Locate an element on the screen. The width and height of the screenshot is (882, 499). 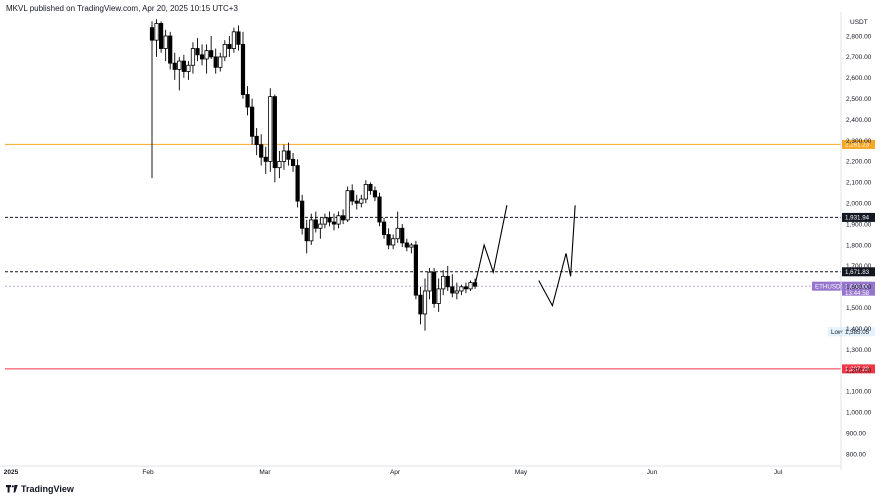
symbol-tag-box is located at coordinates (827, 286).